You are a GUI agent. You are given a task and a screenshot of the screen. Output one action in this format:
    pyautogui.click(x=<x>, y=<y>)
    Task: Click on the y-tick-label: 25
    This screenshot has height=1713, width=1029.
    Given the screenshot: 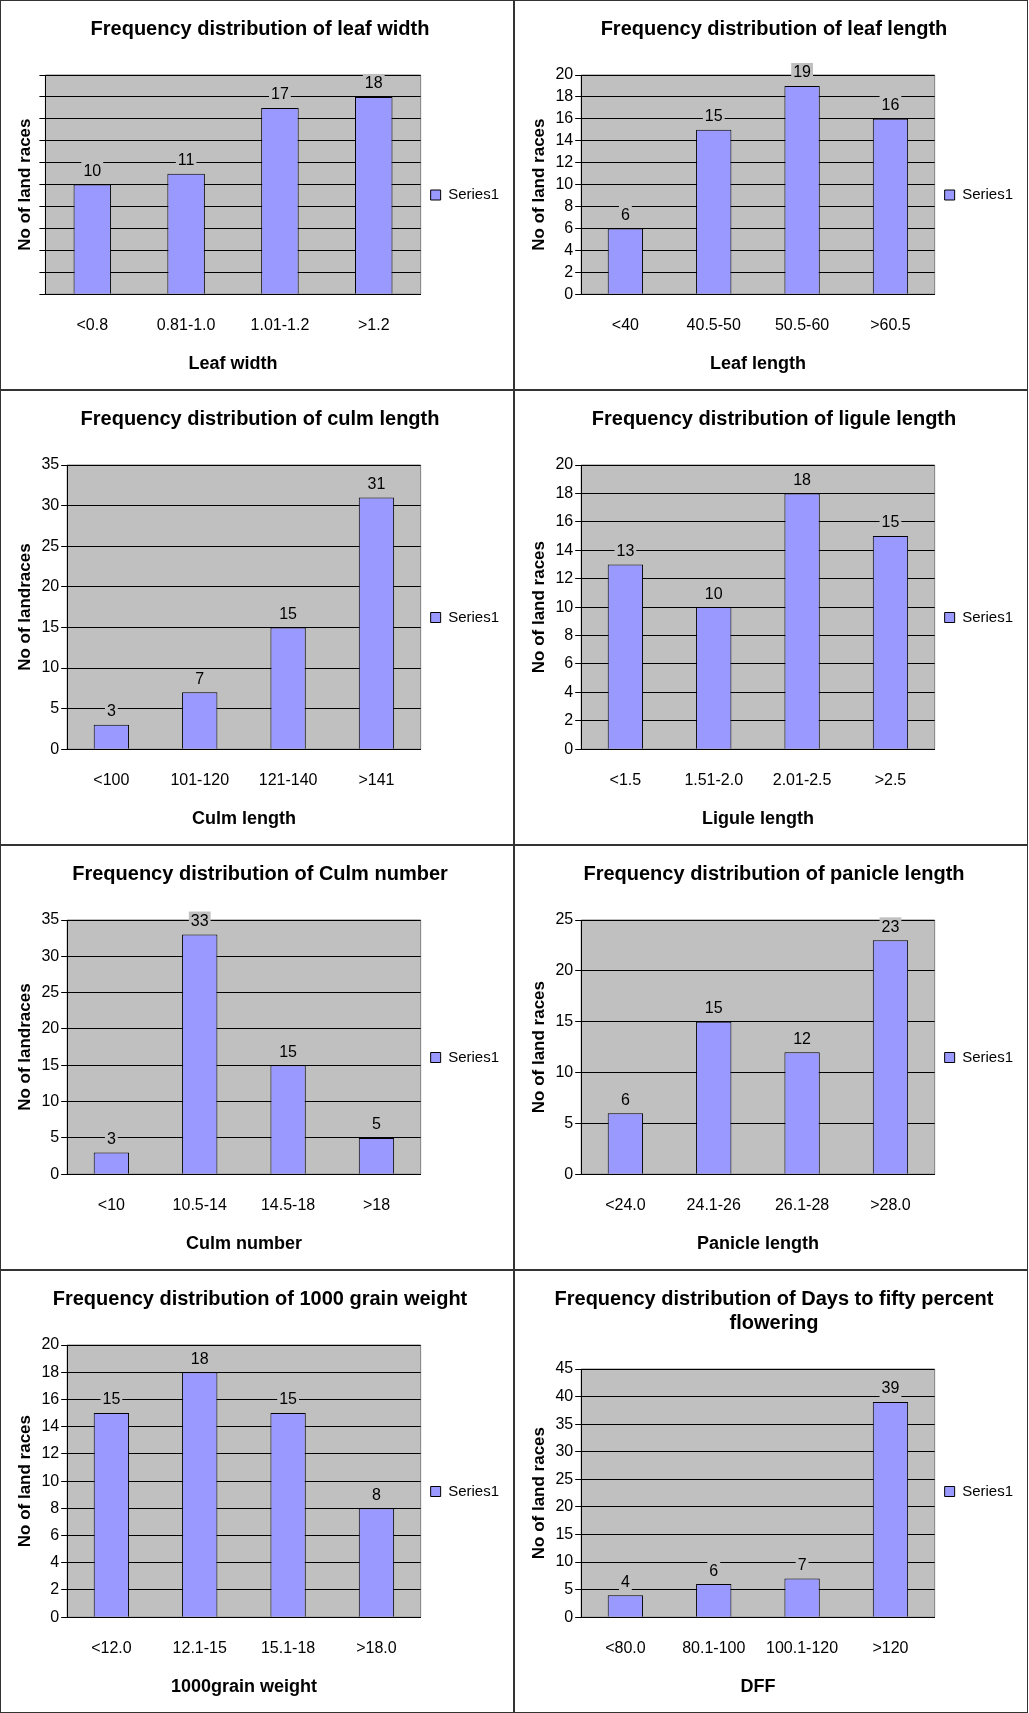 What is the action you would take?
    pyautogui.click(x=50, y=545)
    